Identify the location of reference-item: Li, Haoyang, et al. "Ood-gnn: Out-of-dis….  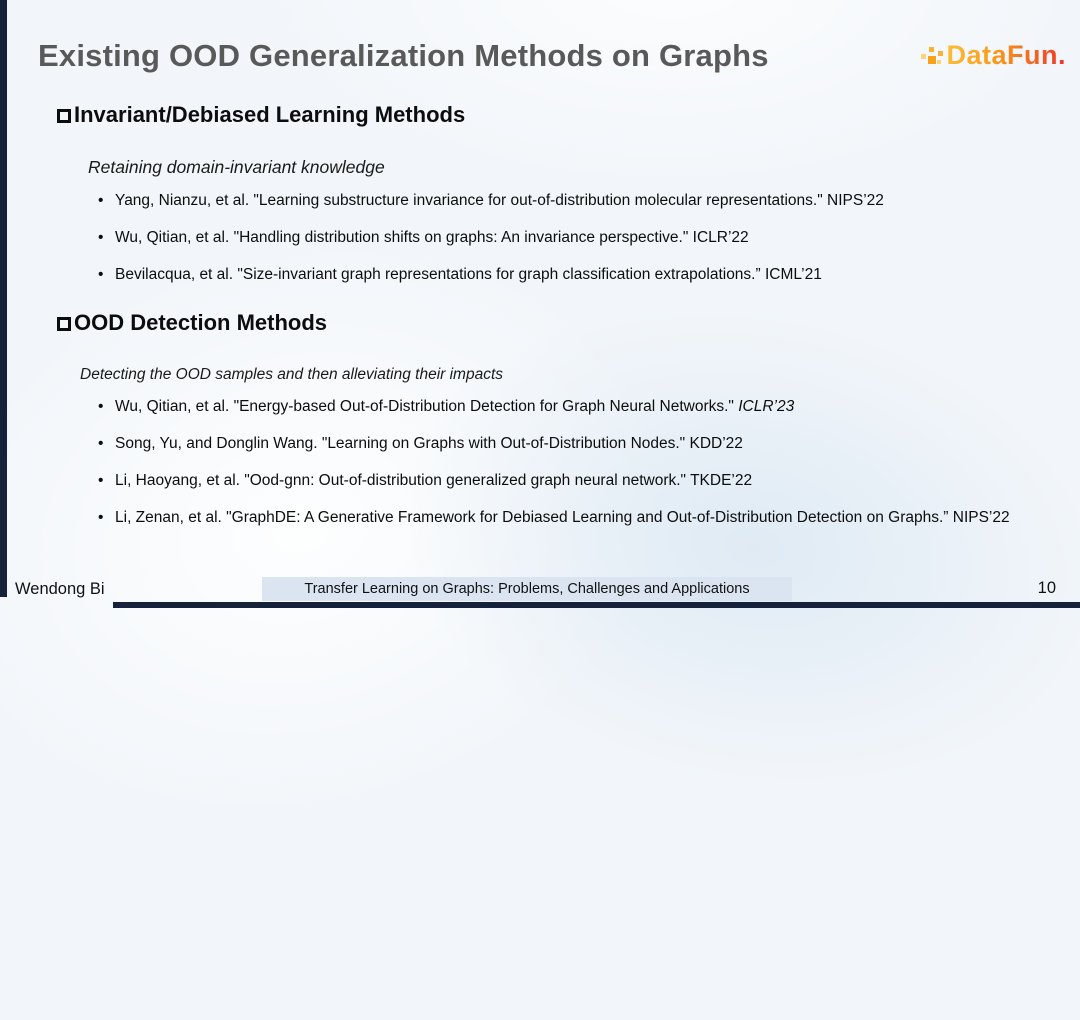
(560, 480).